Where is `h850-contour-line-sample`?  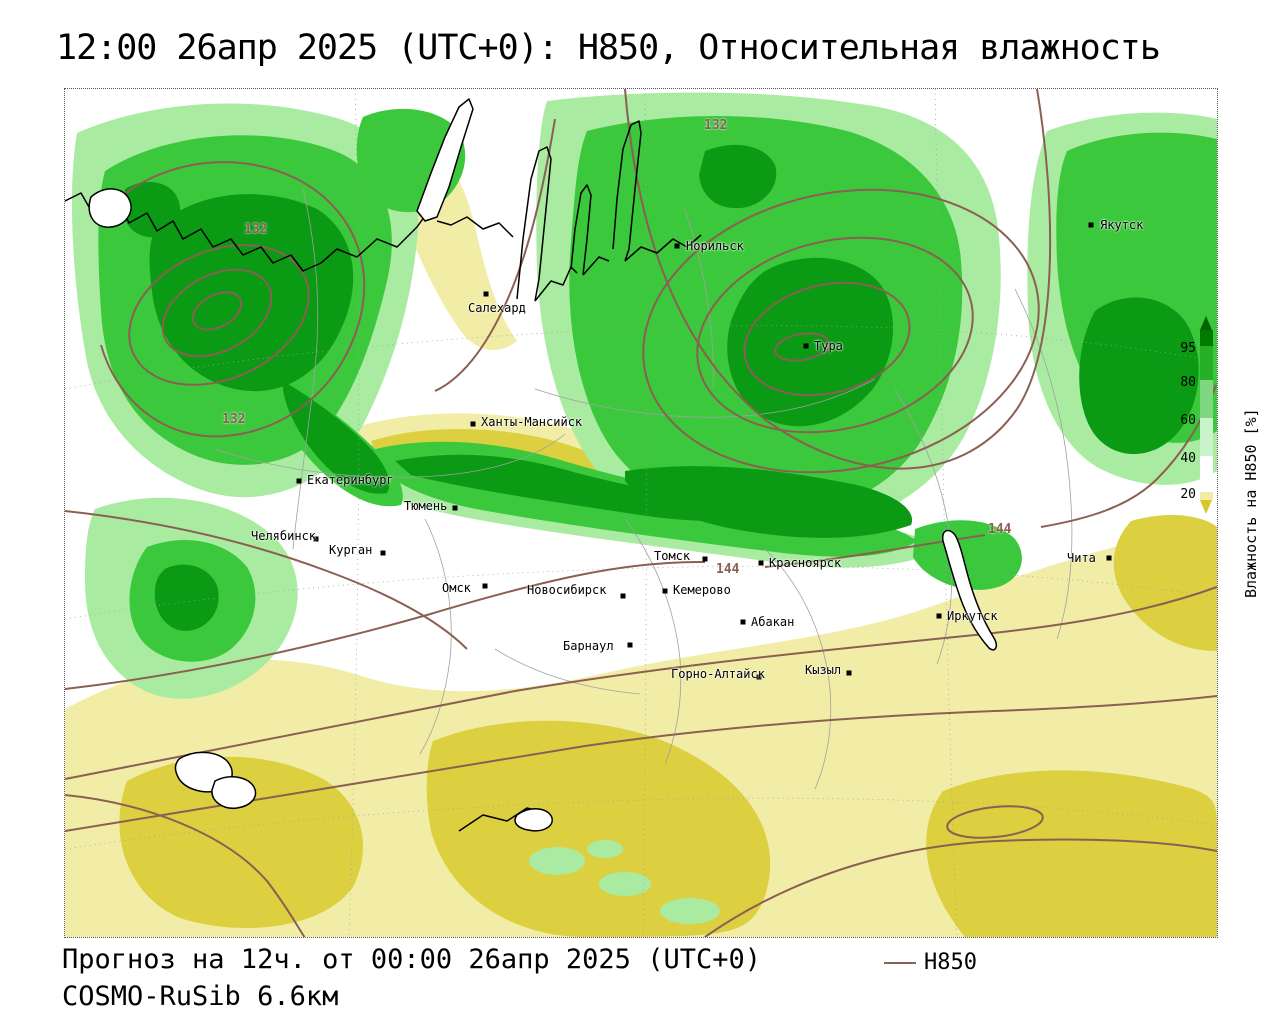 h850-contour-line-sample is located at coordinates (900, 962).